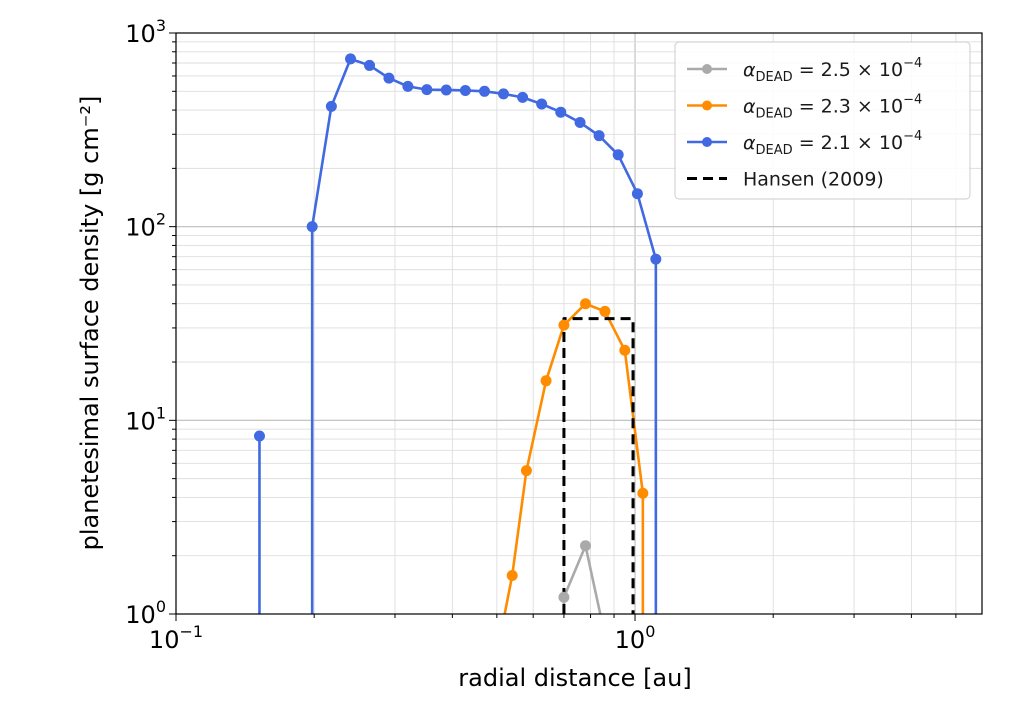  Describe the element at coordinates (832, 70) in the screenshot. I see `legend-label: αDEAD = 2.5 × 10−4` at that location.